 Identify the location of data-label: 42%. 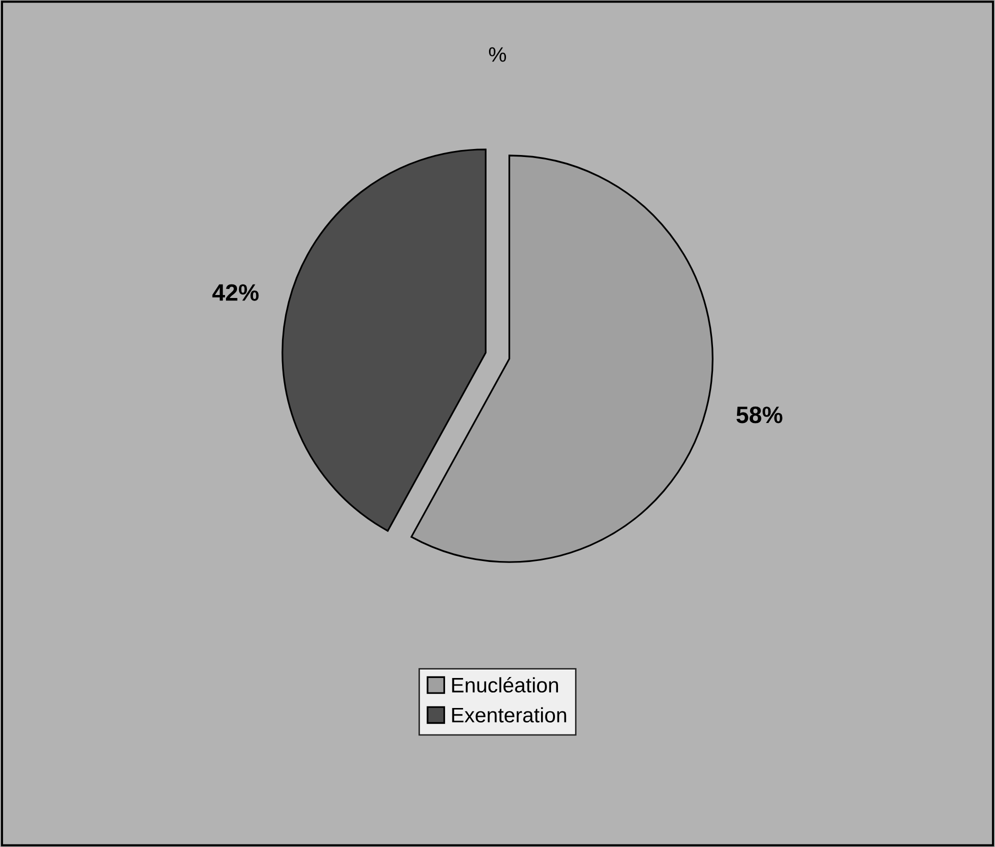
(235, 292).